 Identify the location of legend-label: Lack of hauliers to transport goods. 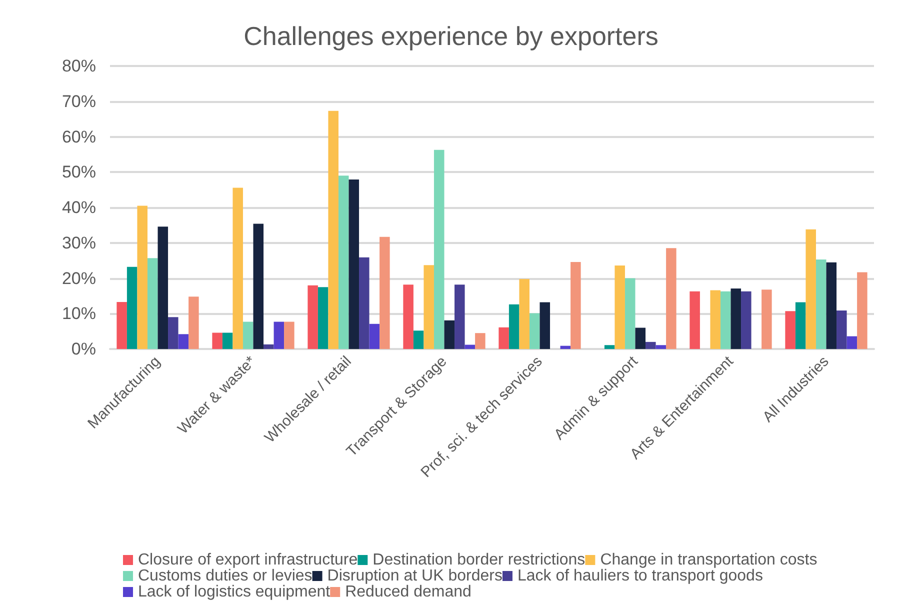
(640, 576).